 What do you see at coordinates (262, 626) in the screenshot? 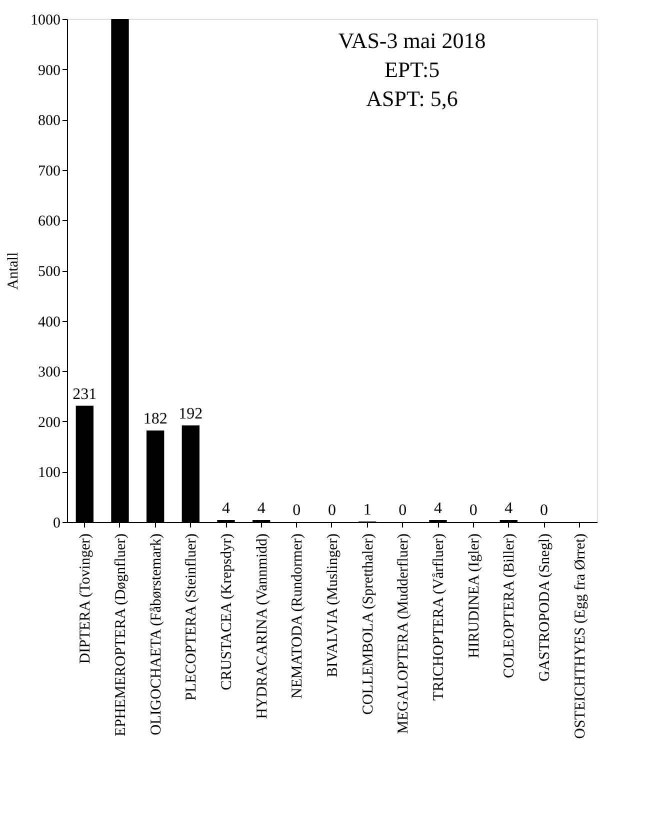
I see `x-tick-label: HYDRACARINA (Vannmidd)` at bounding box center [262, 626].